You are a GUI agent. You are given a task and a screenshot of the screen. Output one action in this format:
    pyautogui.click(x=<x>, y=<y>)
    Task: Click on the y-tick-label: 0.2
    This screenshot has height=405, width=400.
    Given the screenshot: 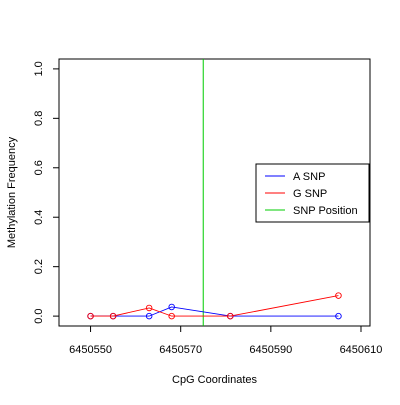 What is the action you would take?
    pyautogui.click(x=39, y=266)
    